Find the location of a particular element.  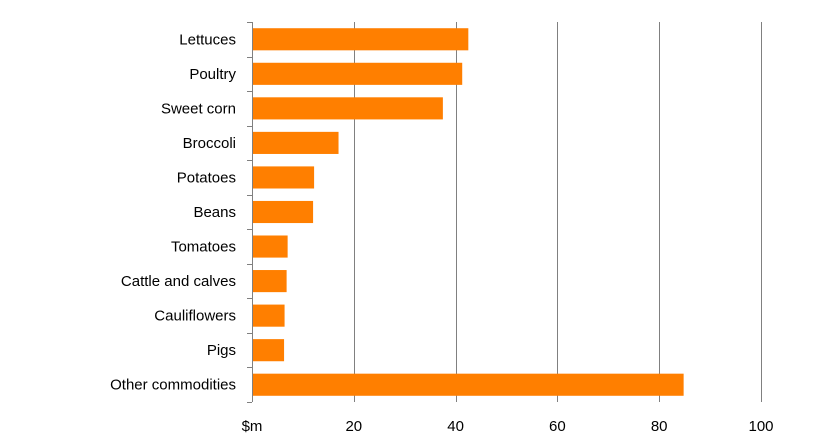

tick-label-40: 40 is located at coordinates (455, 426).